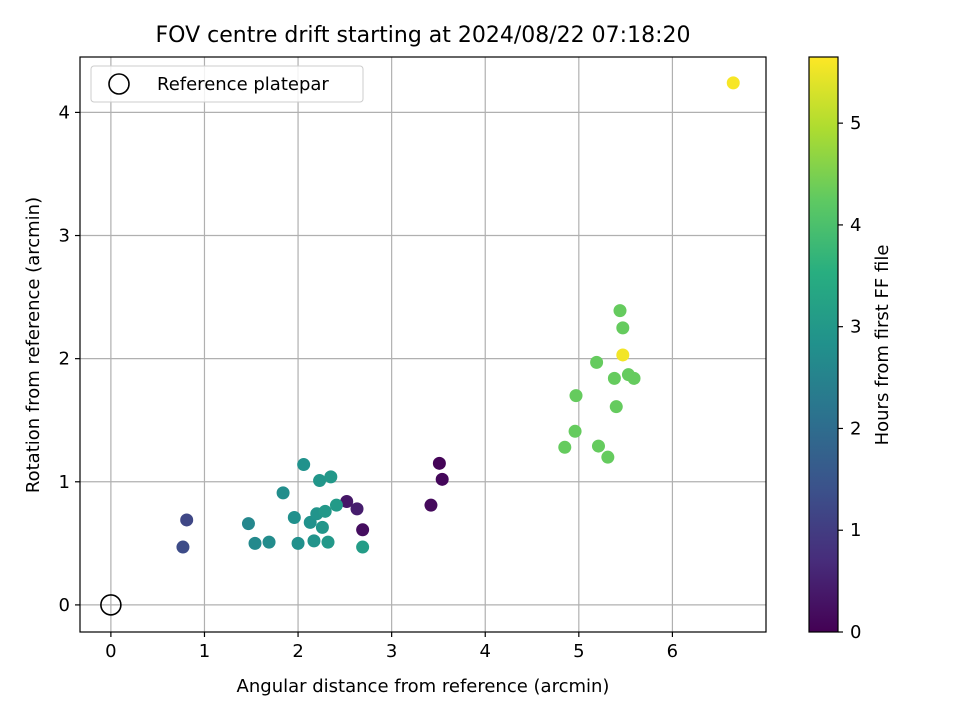 The image size is (960, 720). Describe the element at coordinates (33, 345) in the screenshot. I see `y-axis-label: Rotation from reference (arcmin)` at that location.